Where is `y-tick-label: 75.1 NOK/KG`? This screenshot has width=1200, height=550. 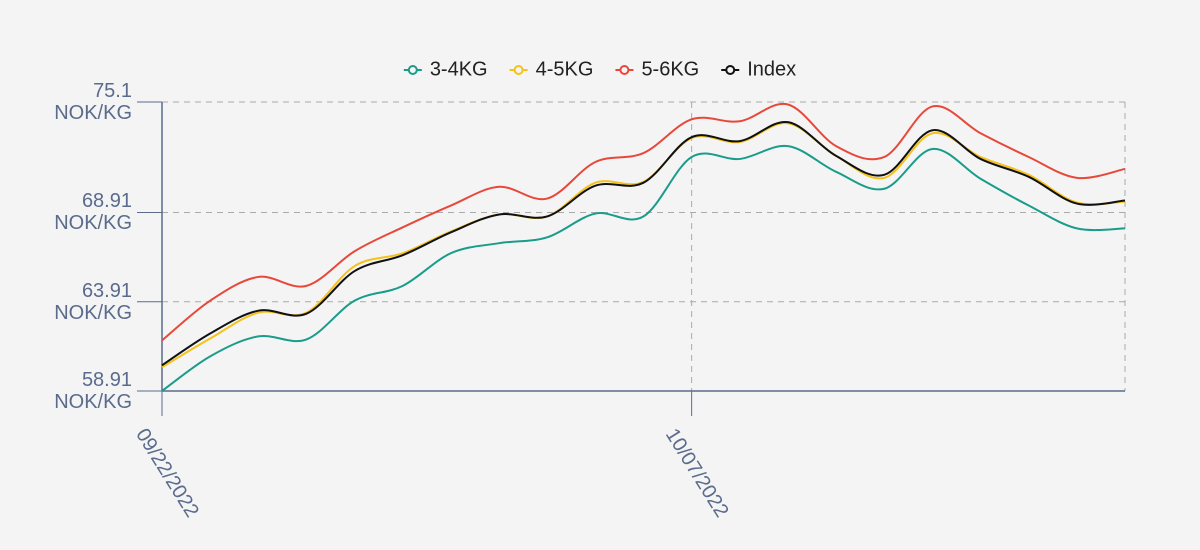 y-tick-label: 75.1 NOK/KG is located at coordinates (93, 102).